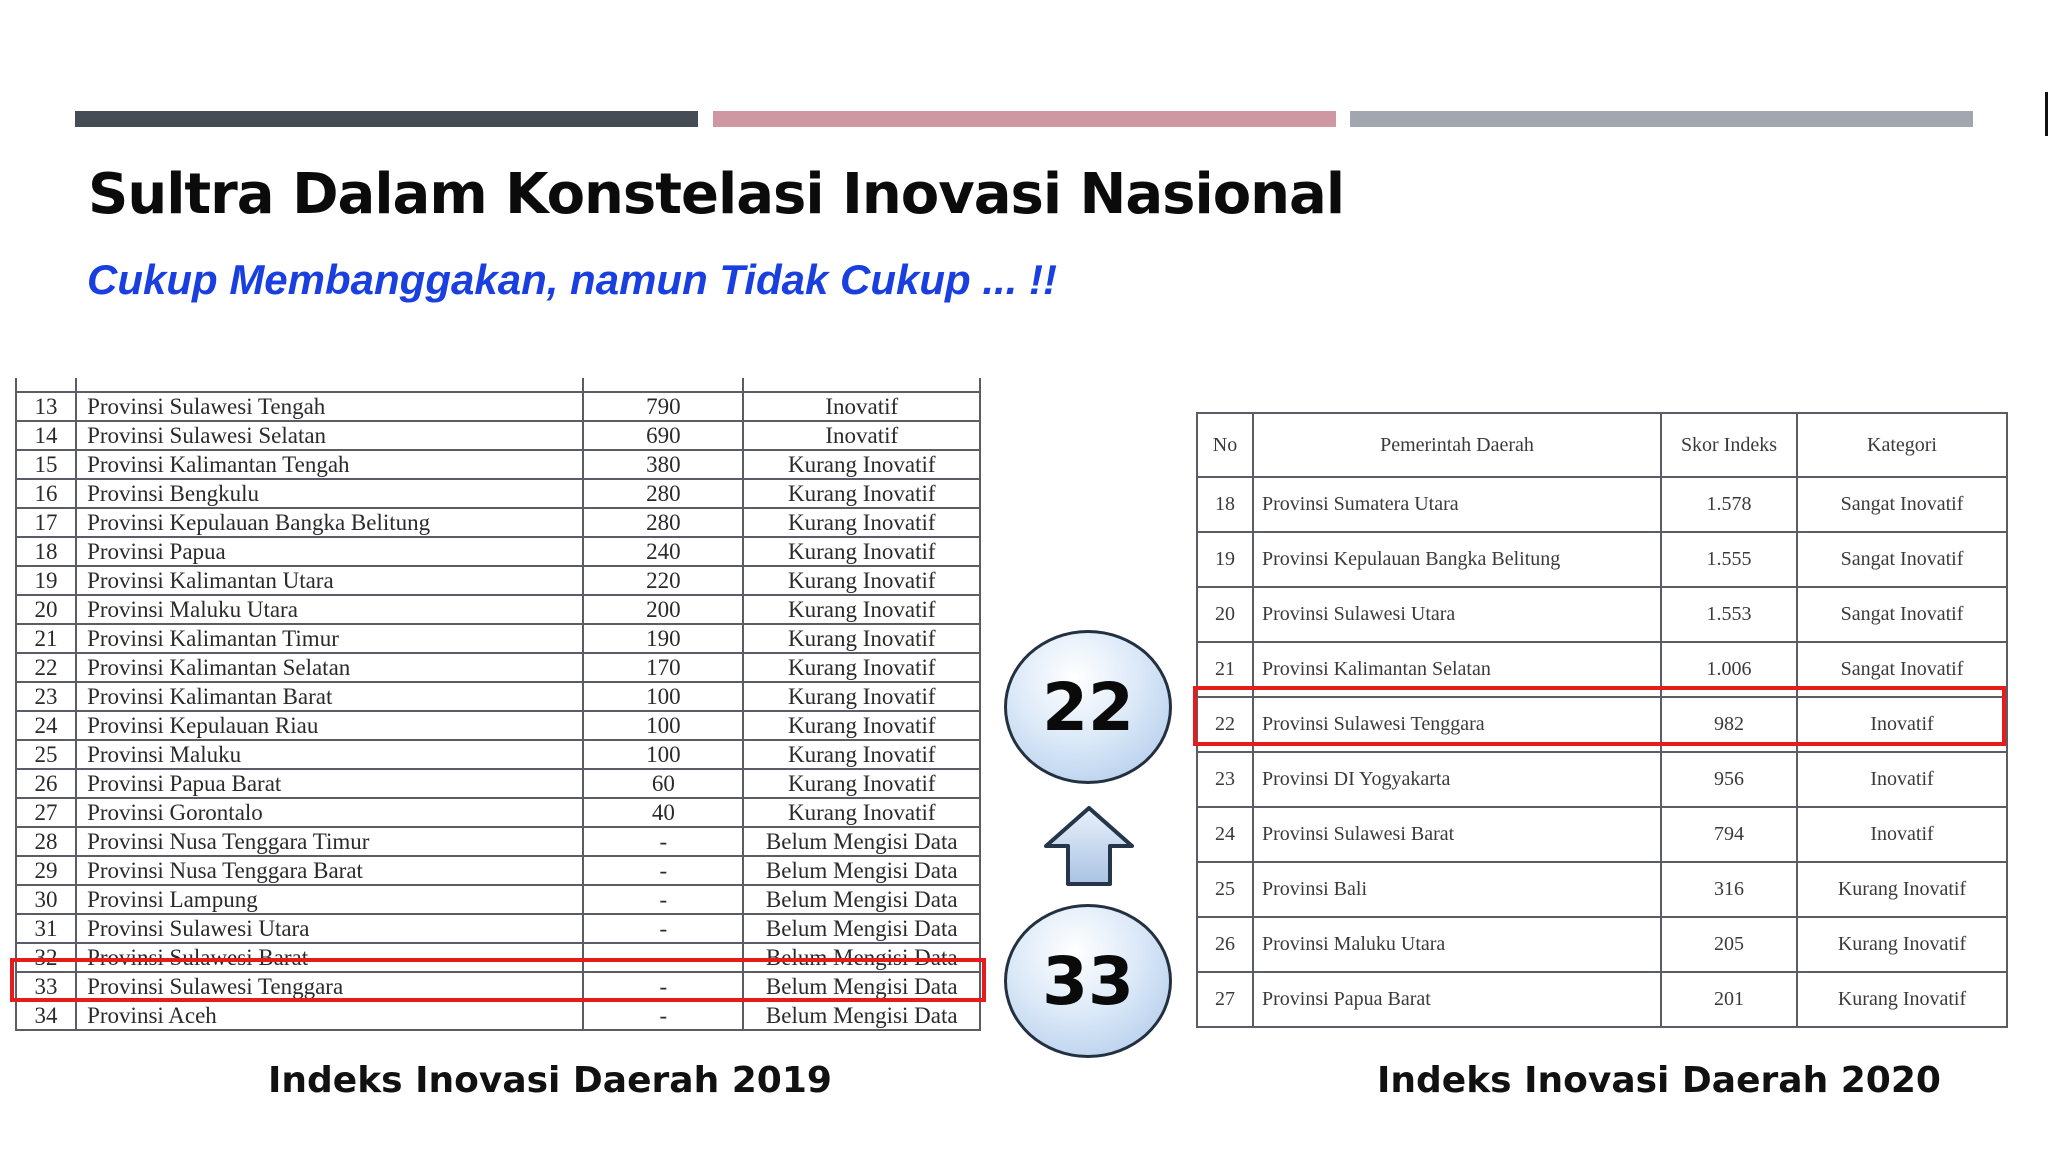  I want to click on cell-name: Provinsi Sulawesi Selatan, so click(330, 435).